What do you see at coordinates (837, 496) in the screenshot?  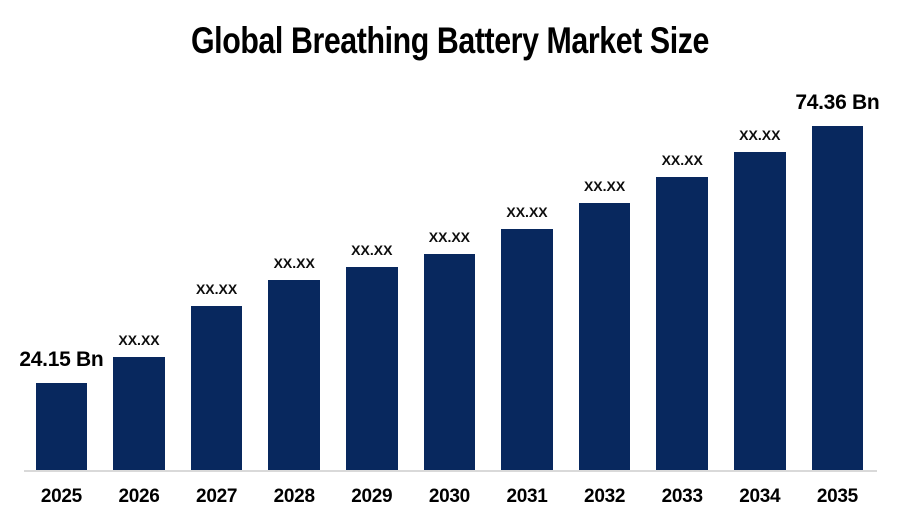 I see `x-tick-2035: 2035` at bounding box center [837, 496].